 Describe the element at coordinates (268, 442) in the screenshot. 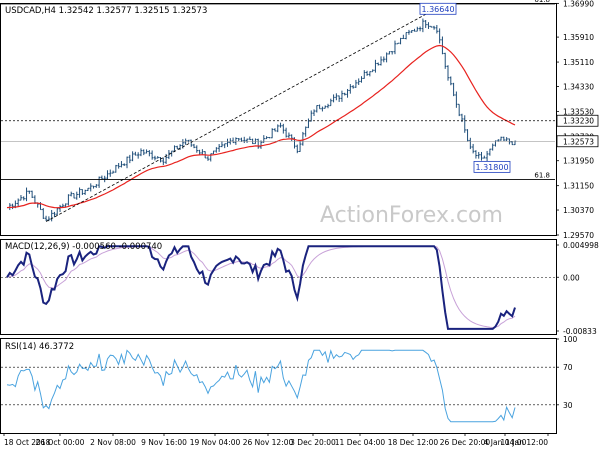

I see `time-axis-tick-label: 26 Nov 12:00` at that location.